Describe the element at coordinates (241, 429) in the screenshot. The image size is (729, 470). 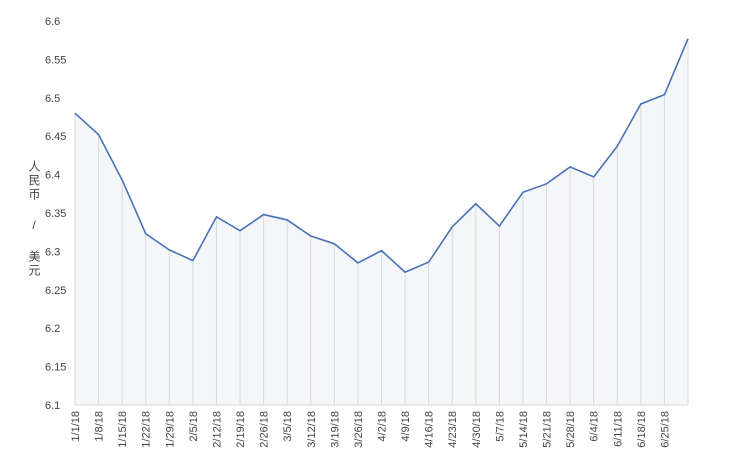
I see `x-tick-label: 2/19/18` at that location.